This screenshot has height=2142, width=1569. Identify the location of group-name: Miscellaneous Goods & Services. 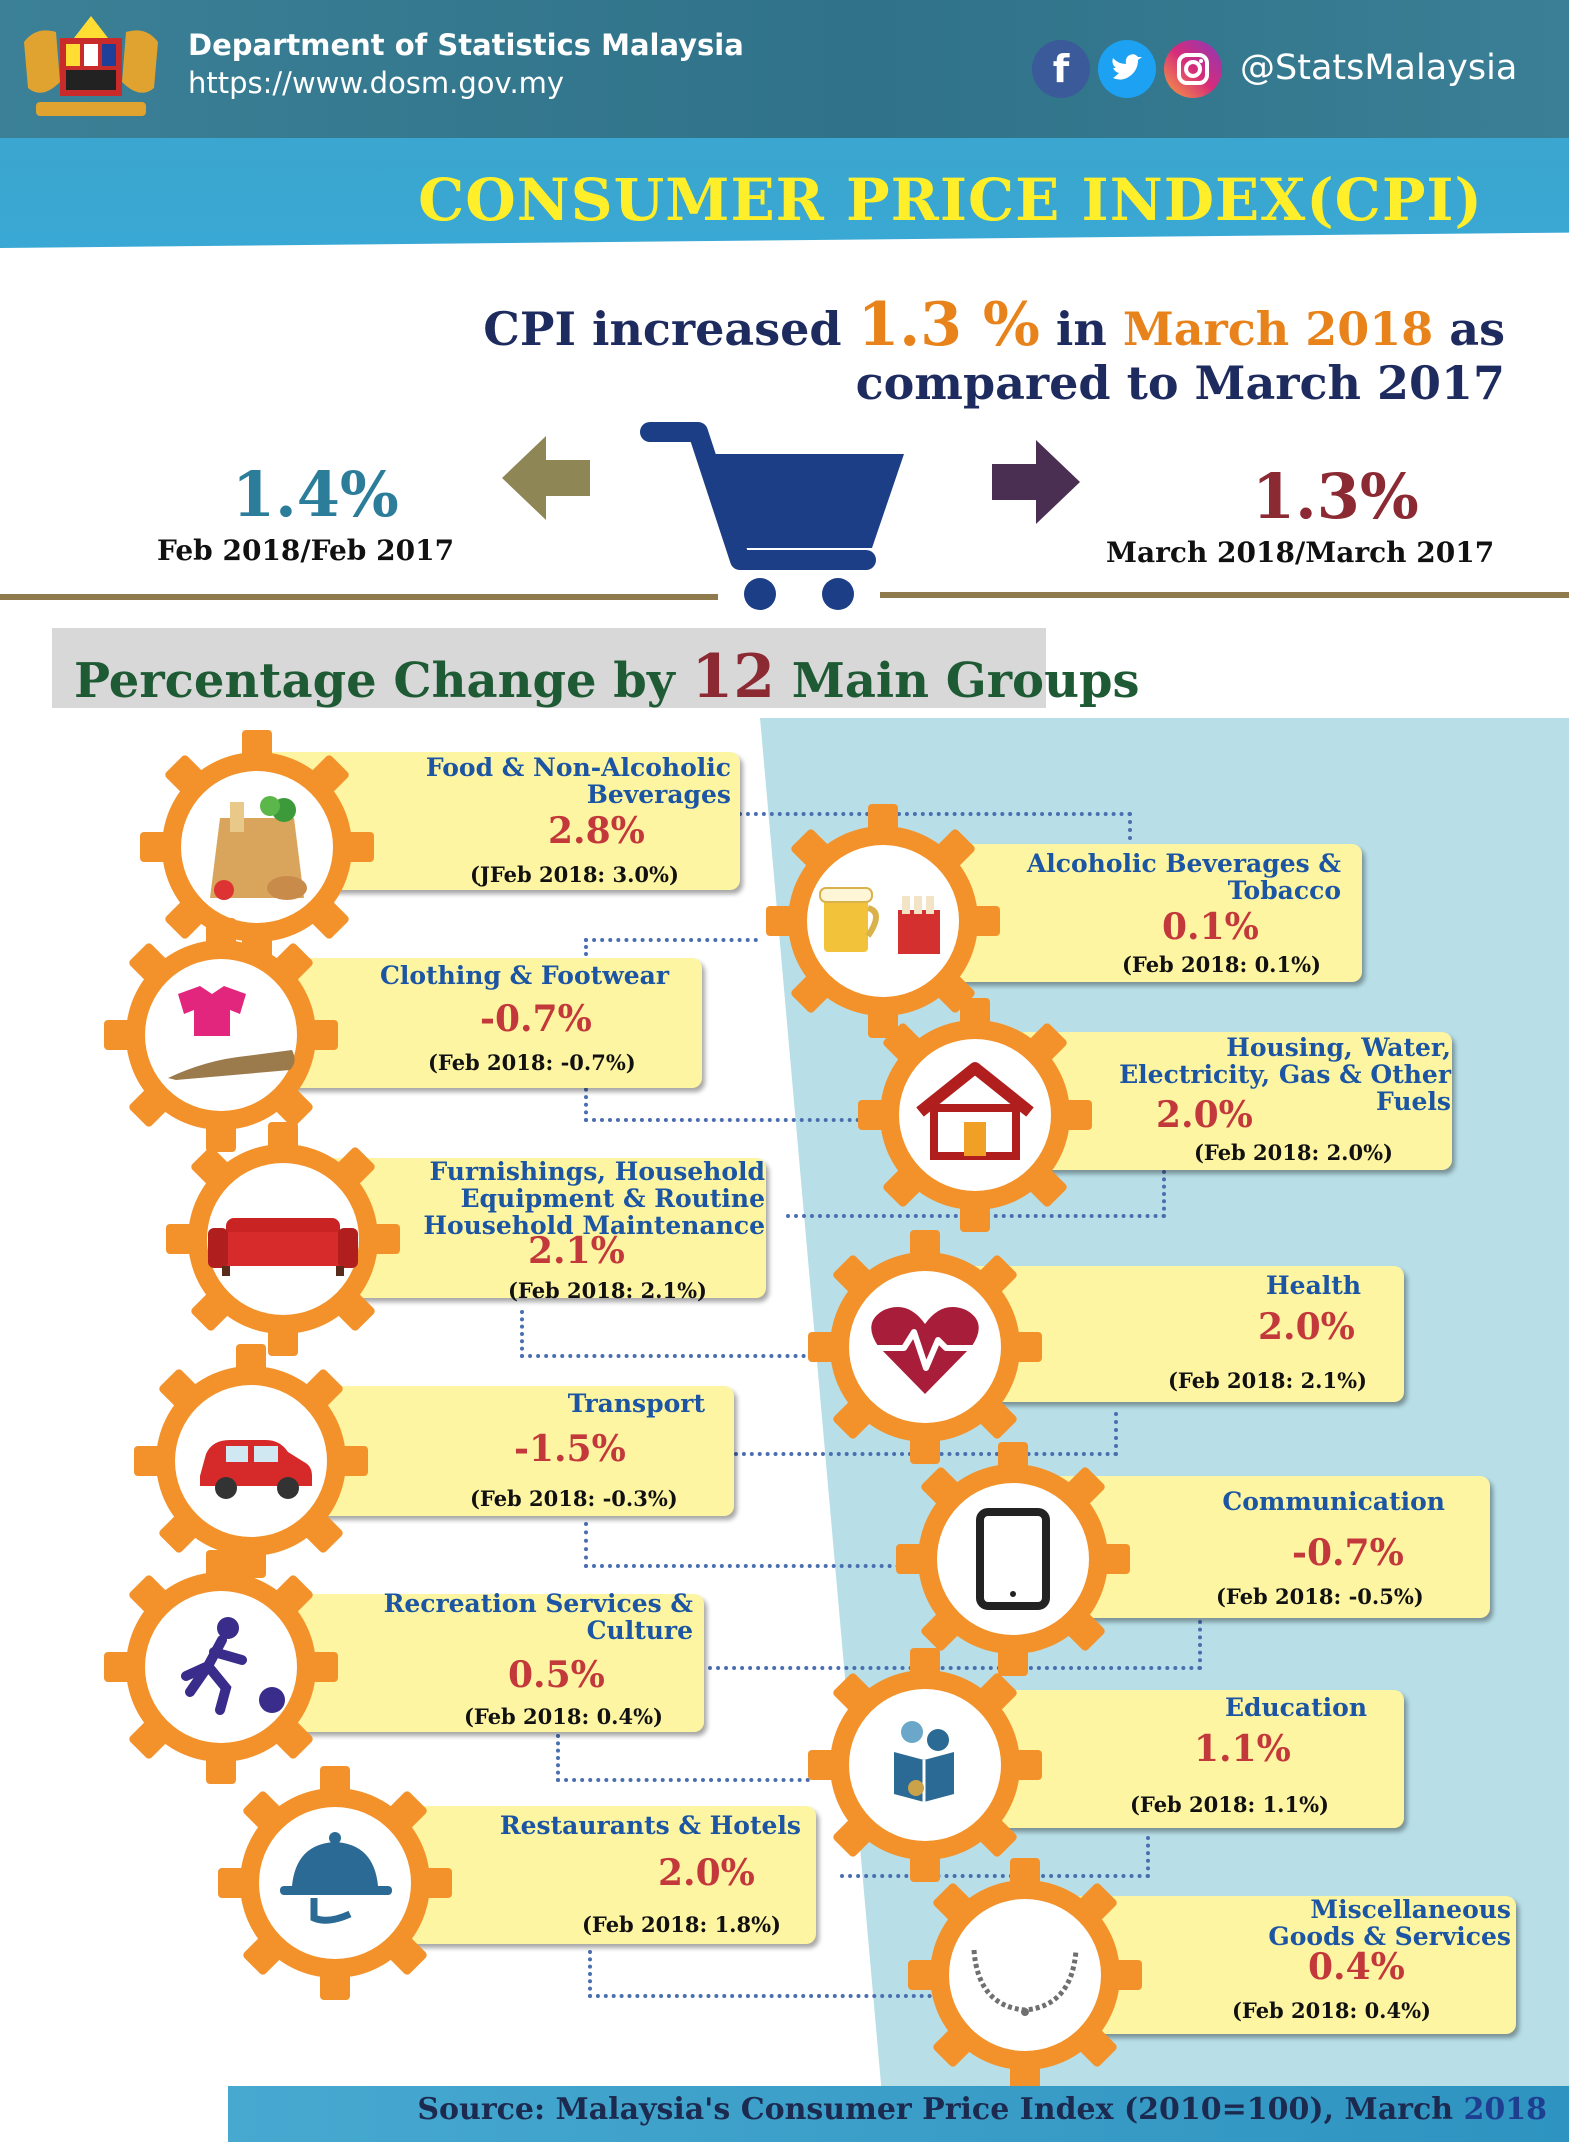
(1389, 1923).